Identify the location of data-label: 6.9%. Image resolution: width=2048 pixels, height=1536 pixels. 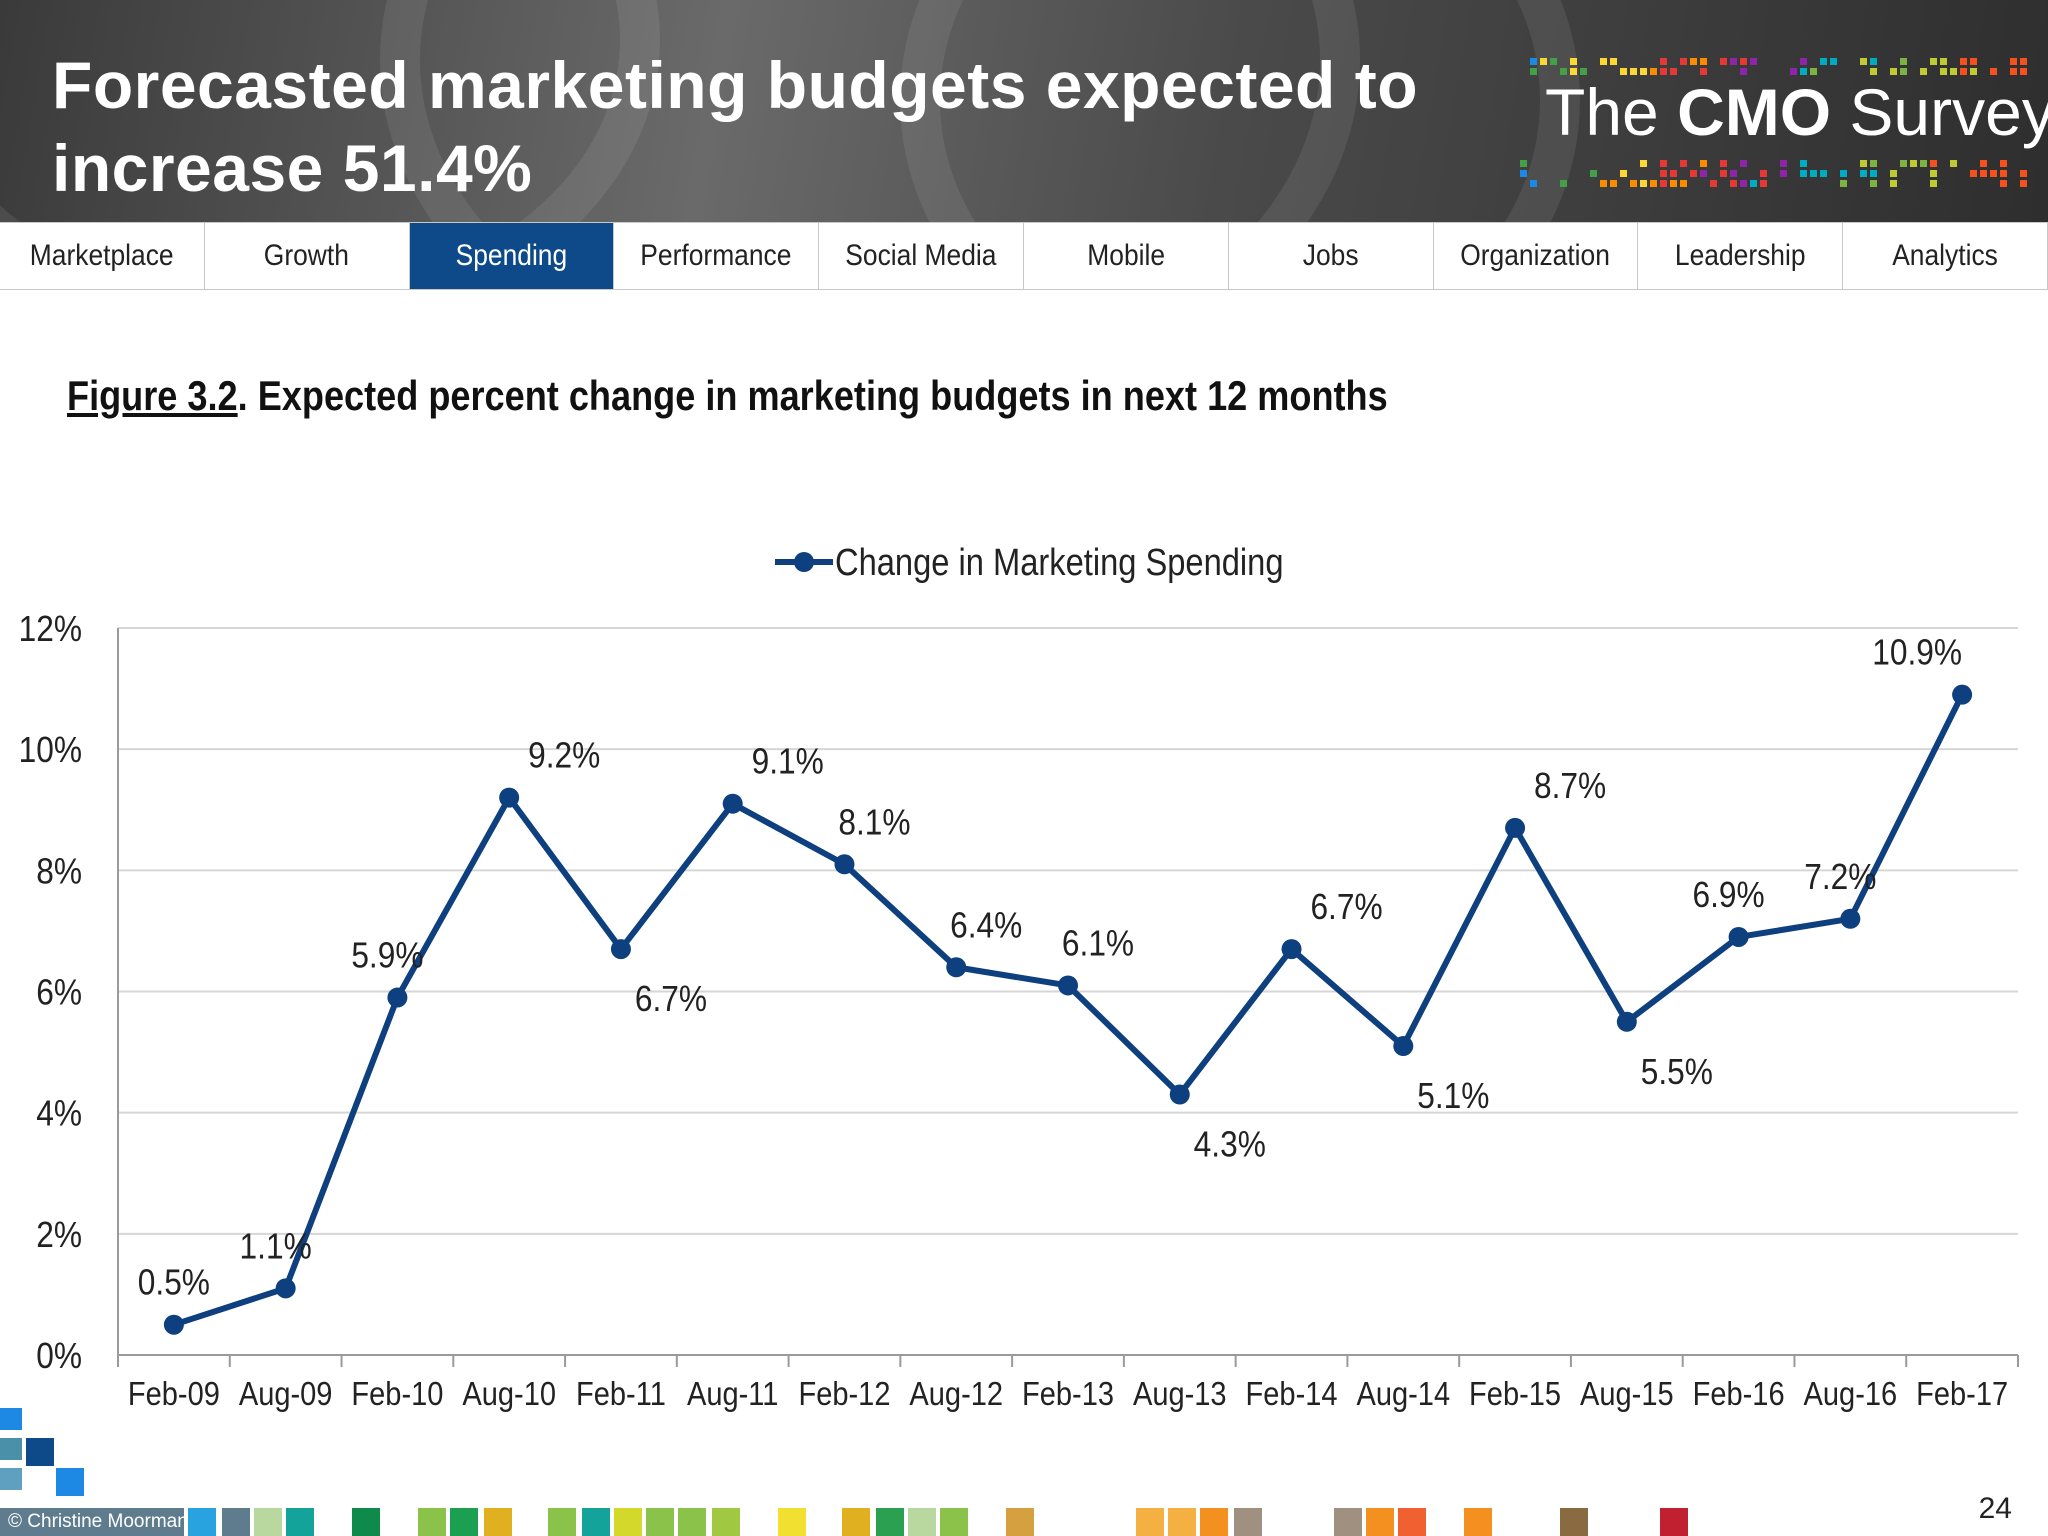
(1729, 895).